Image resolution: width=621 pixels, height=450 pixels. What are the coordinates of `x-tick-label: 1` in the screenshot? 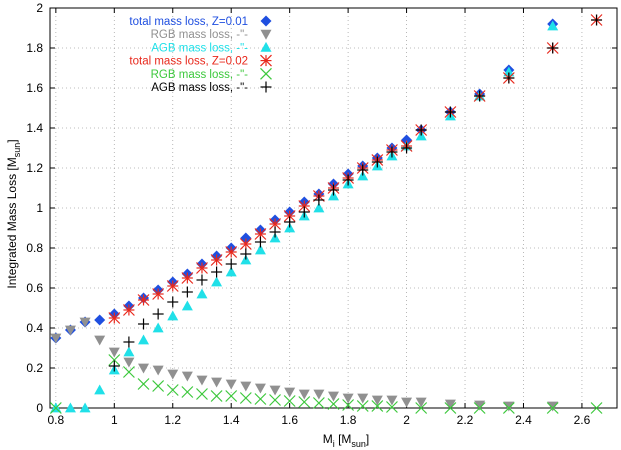 It's located at (114, 420).